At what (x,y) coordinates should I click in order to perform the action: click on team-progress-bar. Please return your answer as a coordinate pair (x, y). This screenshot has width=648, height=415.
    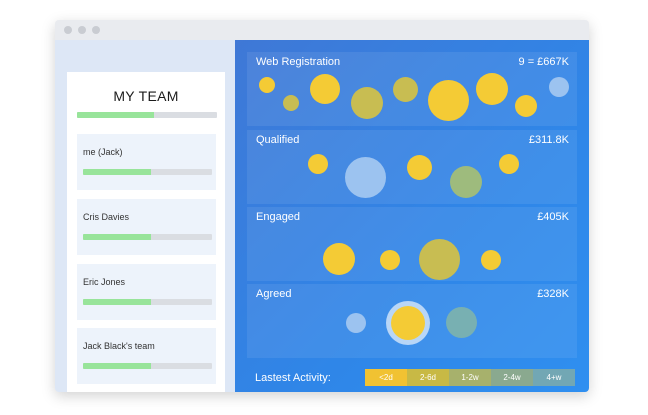
    Looking at the image, I should click on (147, 115).